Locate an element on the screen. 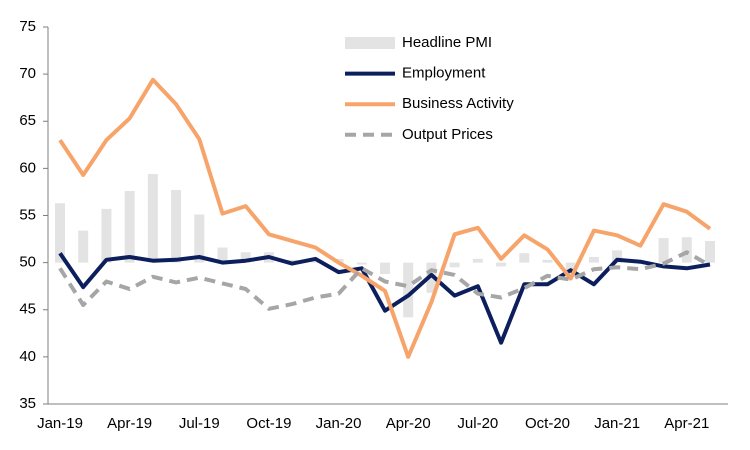 Image resolution: width=750 pixels, height=450 pixels. x-tick-label: Apr-19 is located at coordinates (129, 423).